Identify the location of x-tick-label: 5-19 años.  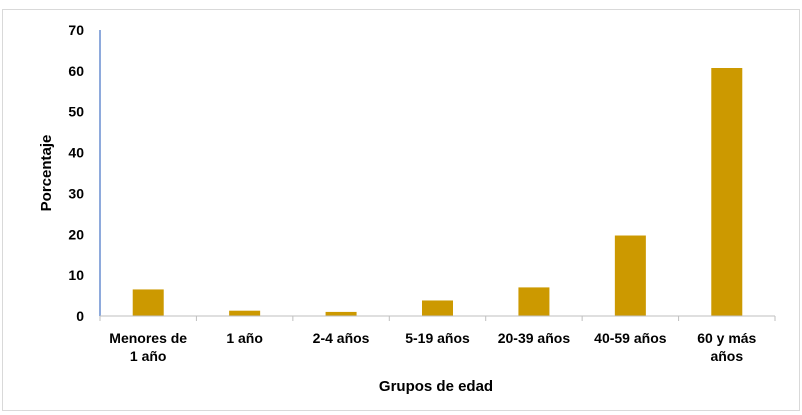
(437, 338).